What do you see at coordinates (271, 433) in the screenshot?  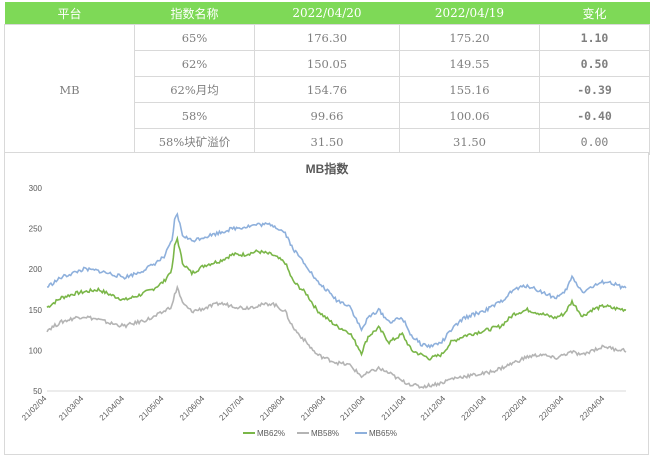 I see `legend-label: MB62%` at bounding box center [271, 433].